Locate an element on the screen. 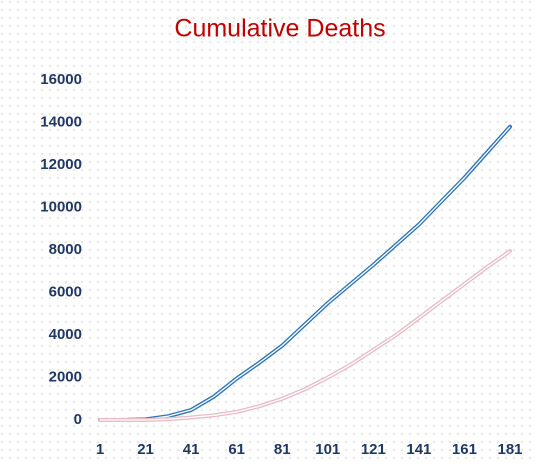 This screenshot has width=536, height=467. y-tick-label: 12000 is located at coordinates (61, 164).